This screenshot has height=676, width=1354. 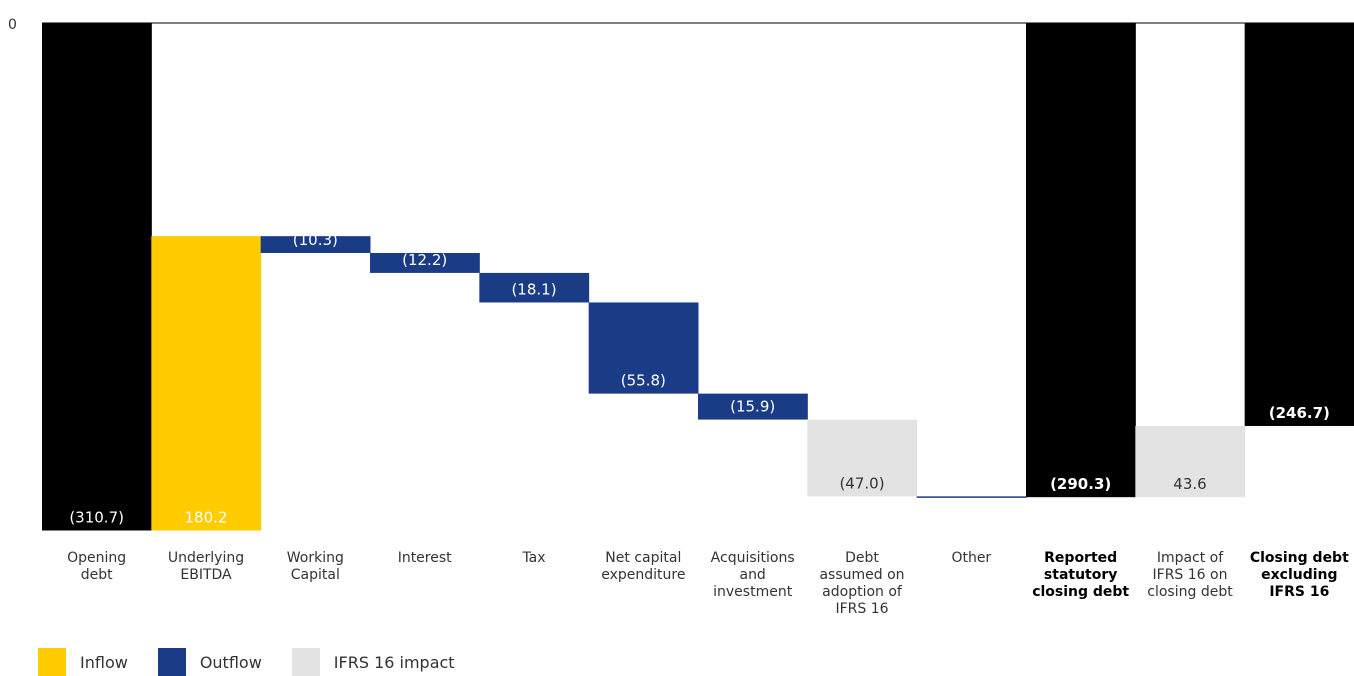 What do you see at coordinates (315, 240) in the screenshot?
I see `bar-value-label-2: (10.3)` at bounding box center [315, 240].